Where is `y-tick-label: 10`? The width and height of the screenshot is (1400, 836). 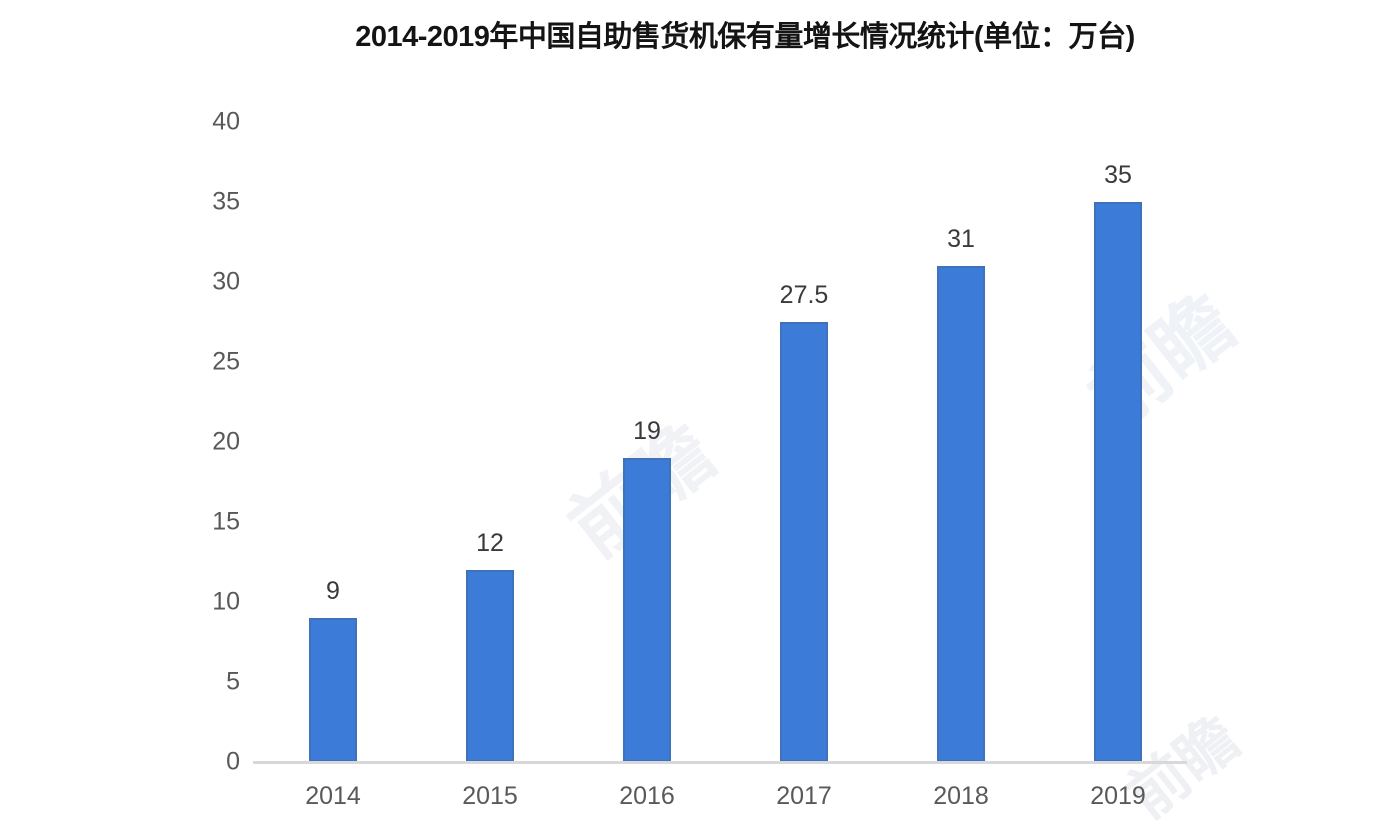 y-tick-label: 10 is located at coordinates (226, 601).